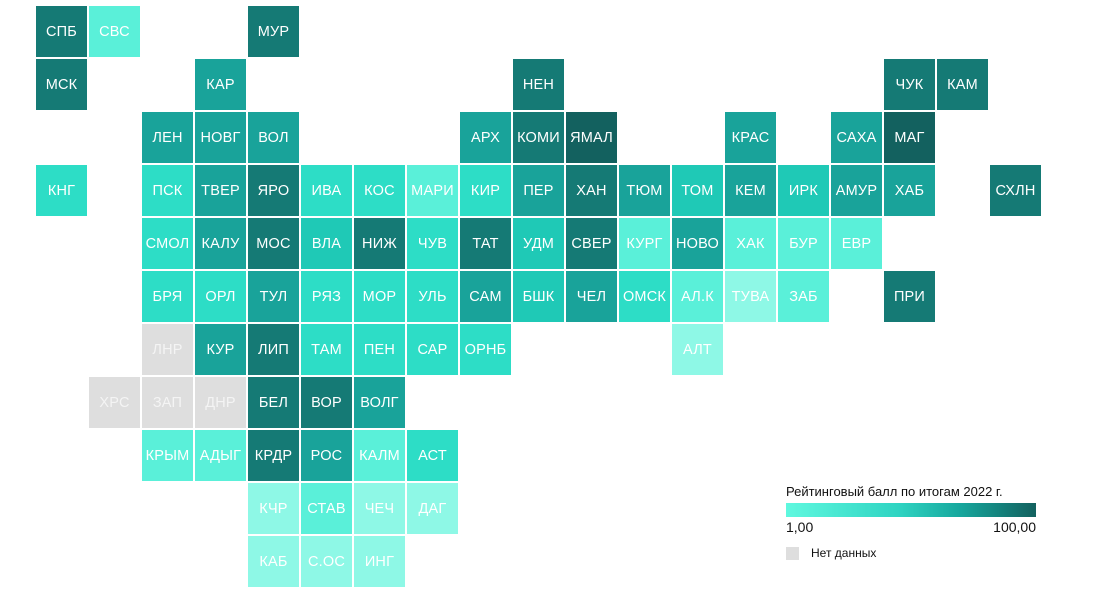 The width and height of the screenshot is (1115, 592). I want to click on region-tile: ХАК, so click(750, 243).